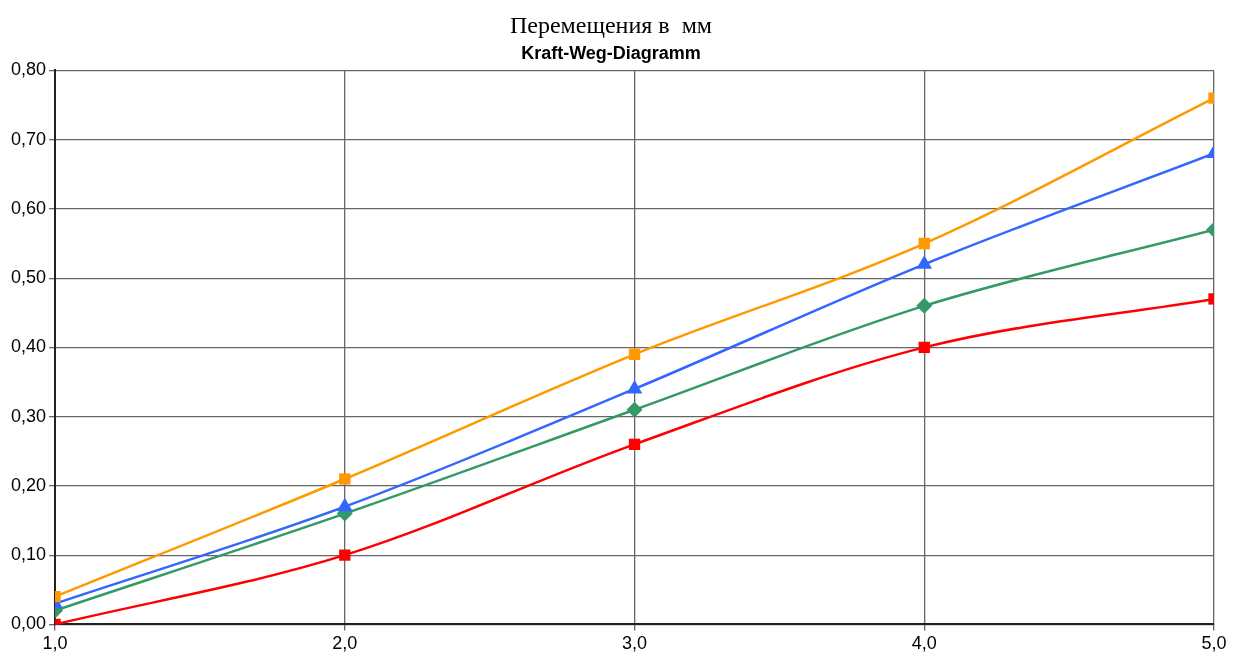  I want to click on y-tick-label: 0,80, so click(28, 69).